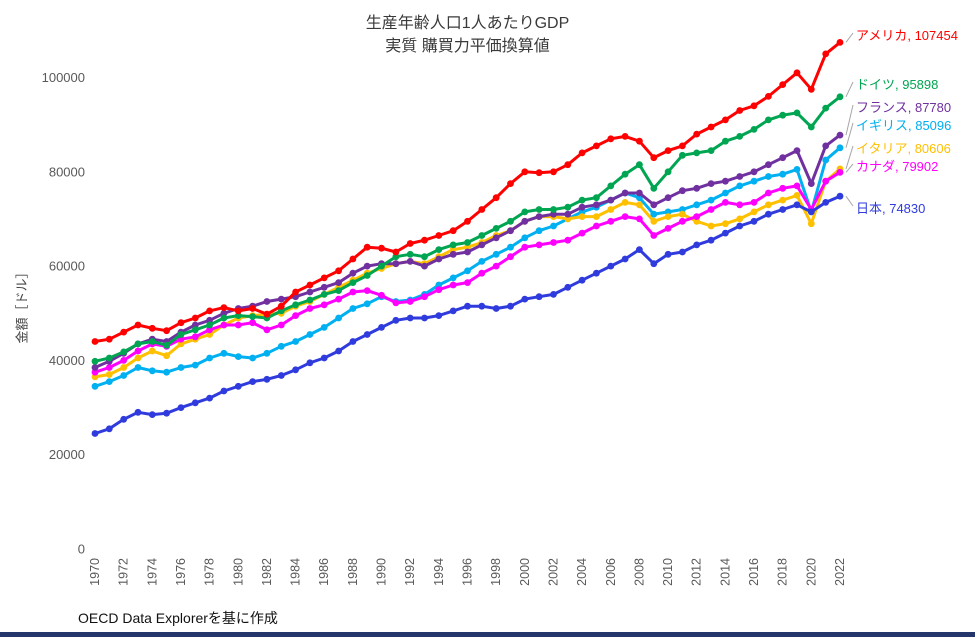 Image resolution: width=975 pixels, height=637 pixels. I want to click on y-tick-label: 0, so click(81, 549).